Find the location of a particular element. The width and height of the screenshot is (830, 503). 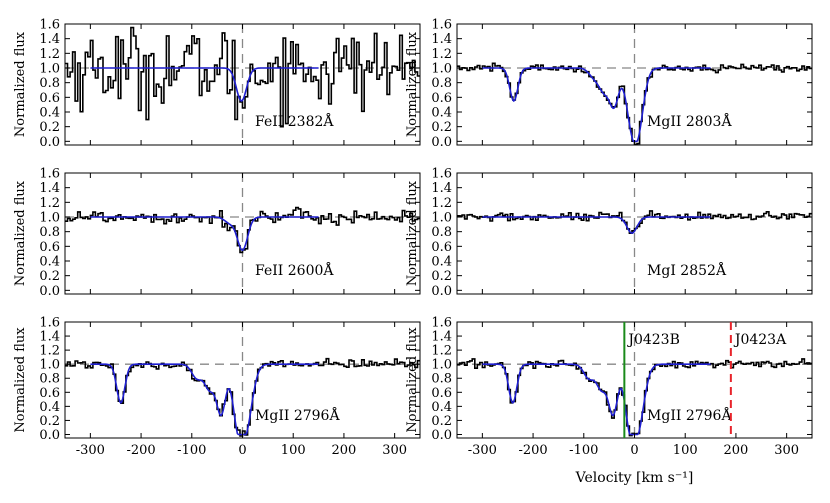

marker-label-J0423A: J0423A is located at coordinates (760, 340).